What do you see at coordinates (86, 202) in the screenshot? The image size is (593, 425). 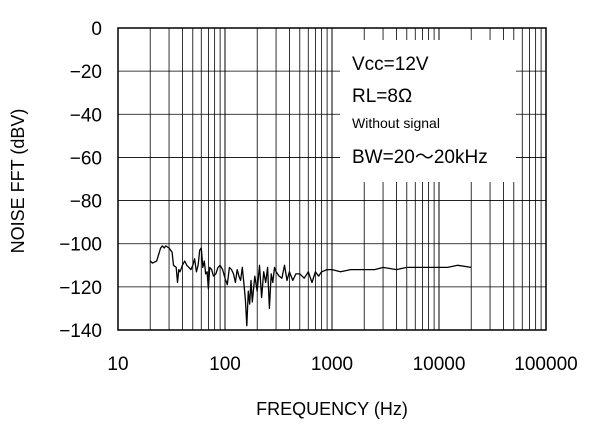 I see `y-tick-label: −80` at bounding box center [86, 202].